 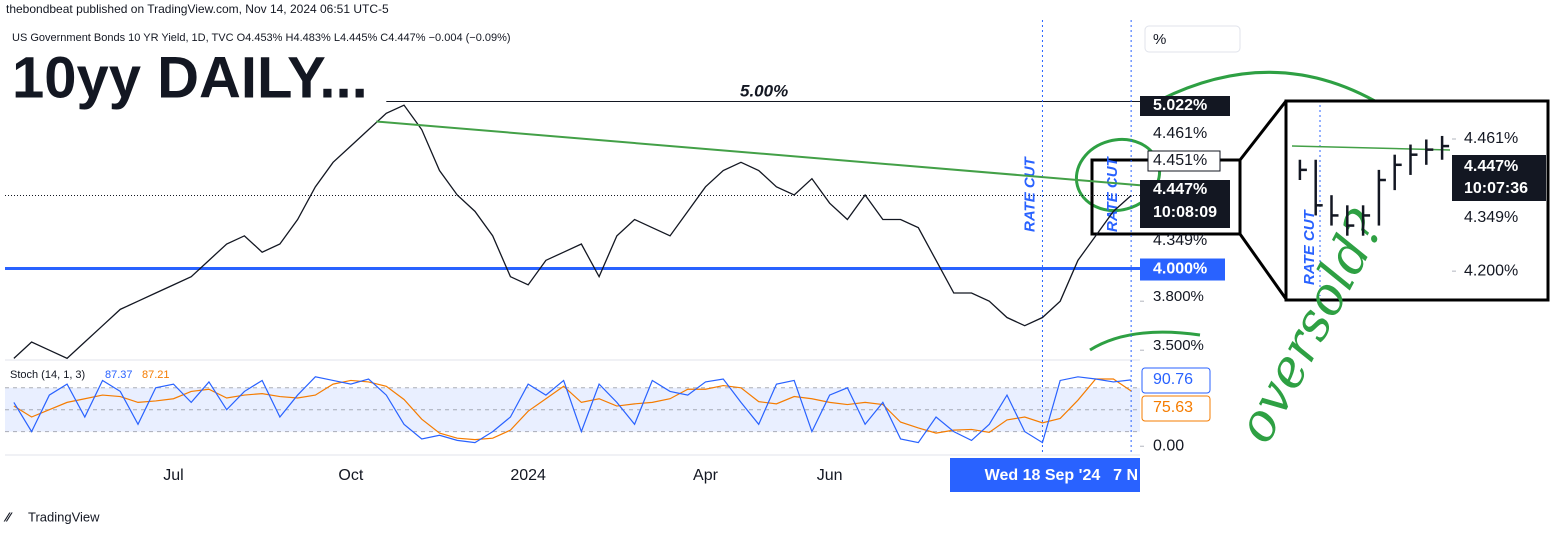 What do you see at coordinates (1159, 39) in the screenshot?
I see `scale-button-label: %` at bounding box center [1159, 39].